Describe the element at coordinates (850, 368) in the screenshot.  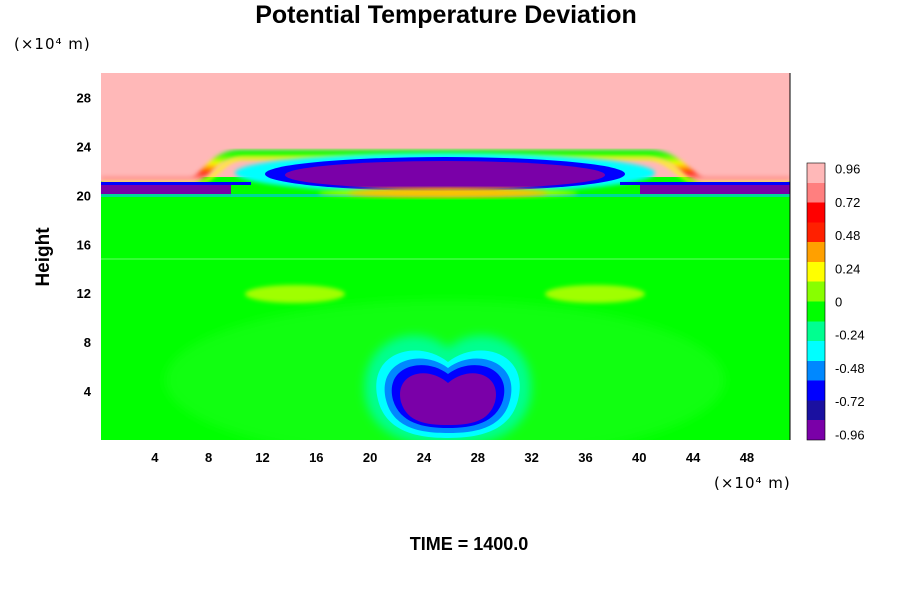
I see `colorbar-tick-label: -0.48` at that location.